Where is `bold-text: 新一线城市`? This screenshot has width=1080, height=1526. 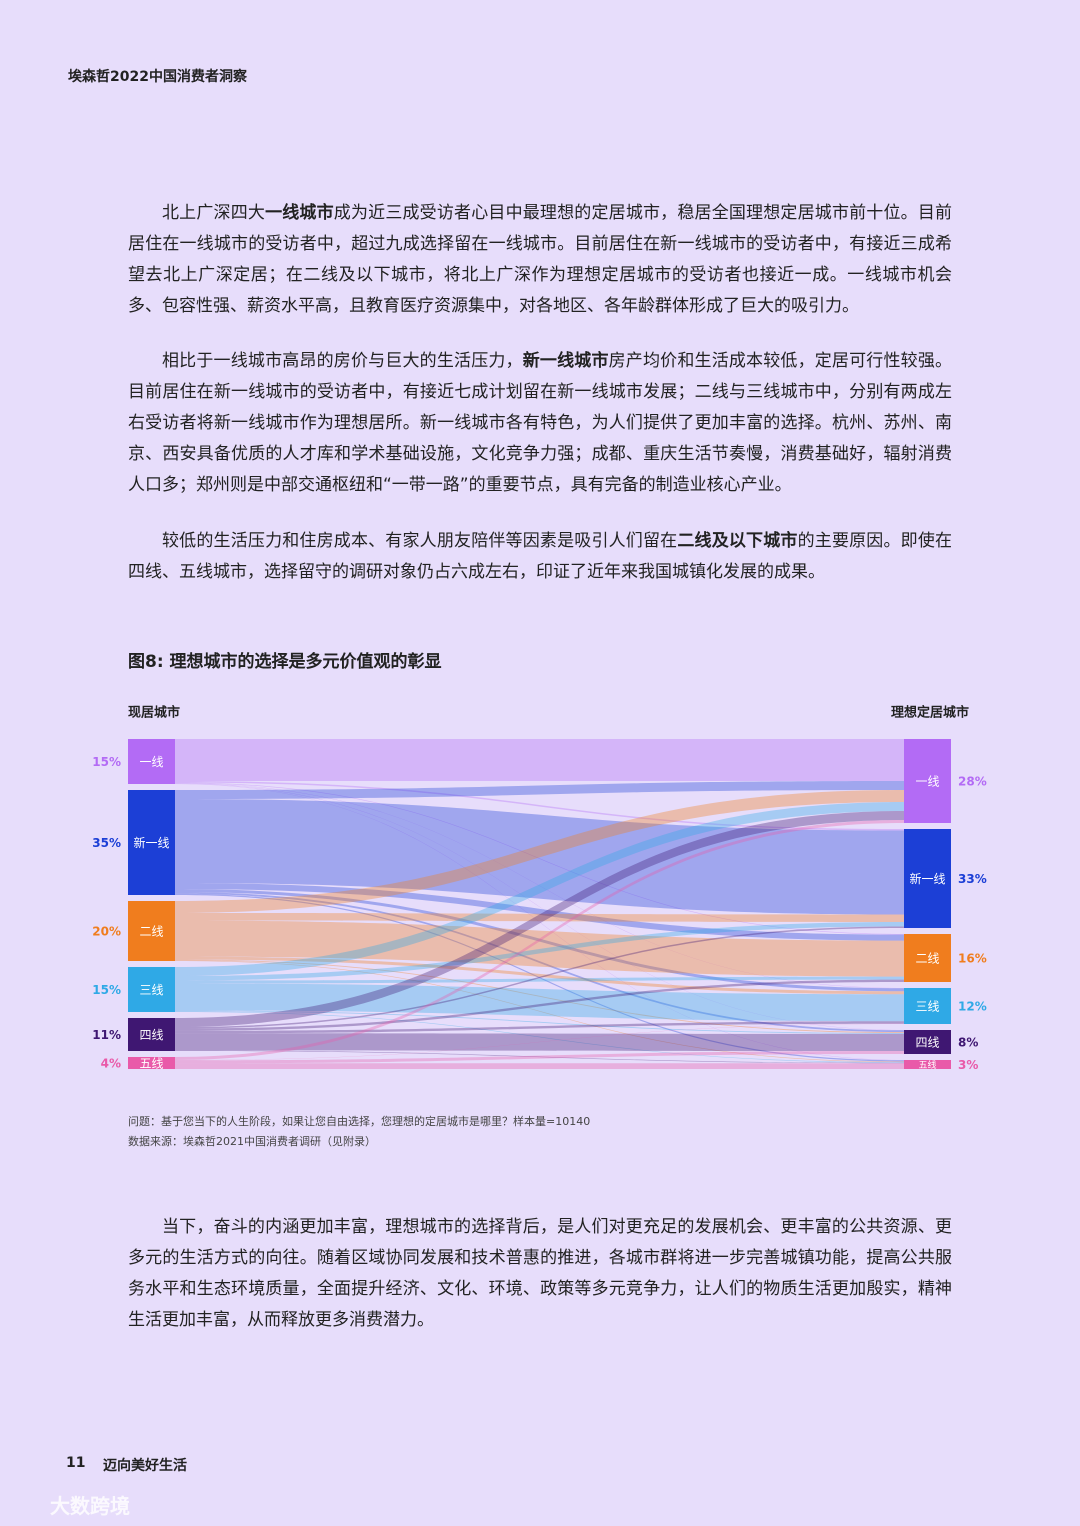 bold-text: 新一线城市 is located at coordinates (565, 361).